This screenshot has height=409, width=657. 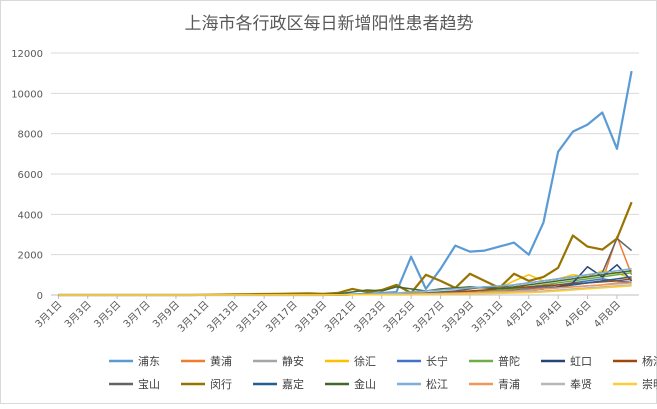 I want to click on legend-label: 杨浦, so click(x=649, y=361).